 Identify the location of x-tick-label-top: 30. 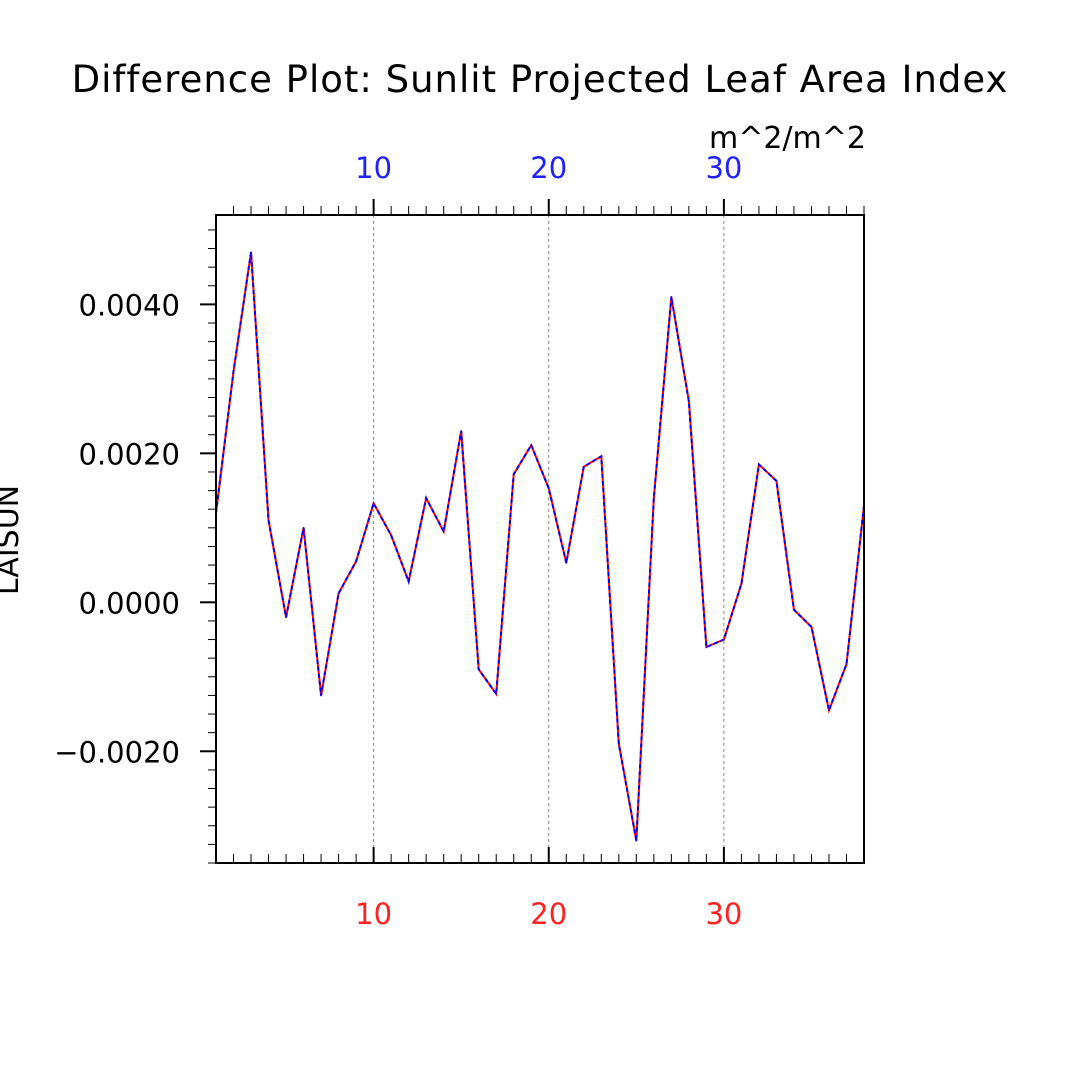
(723, 168).